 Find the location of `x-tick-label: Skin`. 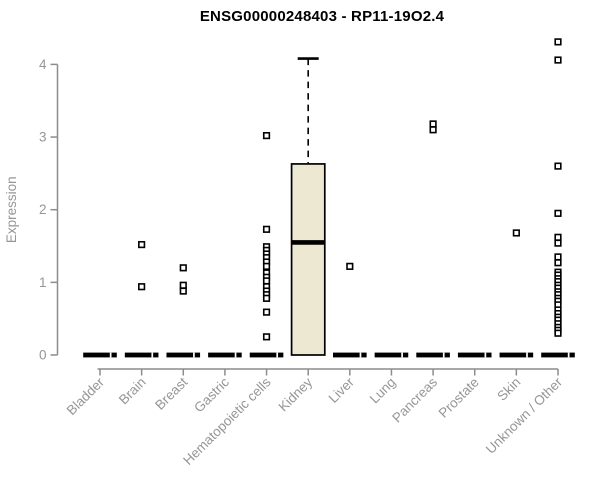

x-tick-label: Skin is located at coordinates (508, 389).